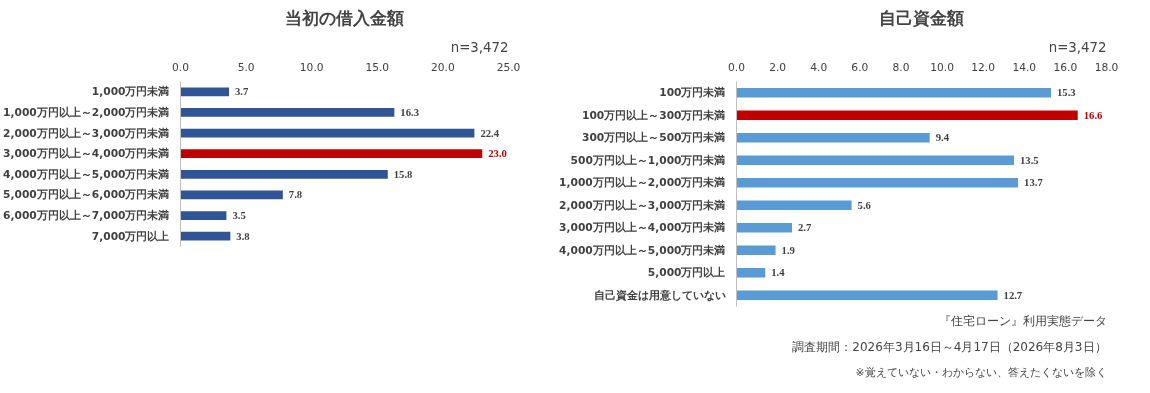 This screenshot has height=393, width=1150. What do you see at coordinates (654, 138) in the screenshot?
I see `y-tick-label: 300万円以上～500万円未満` at bounding box center [654, 138].